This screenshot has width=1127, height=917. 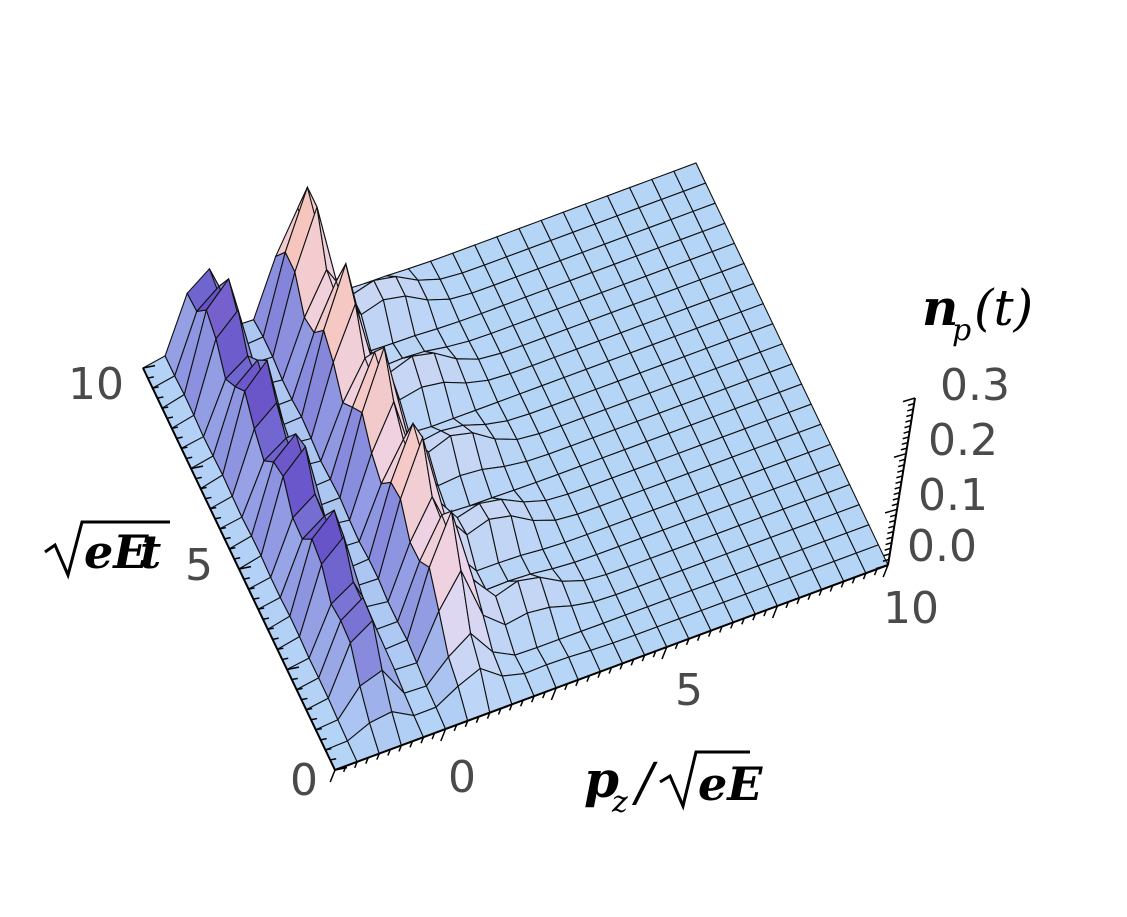 I want to click on n-tick-0.1: 0.1, so click(x=953, y=495).